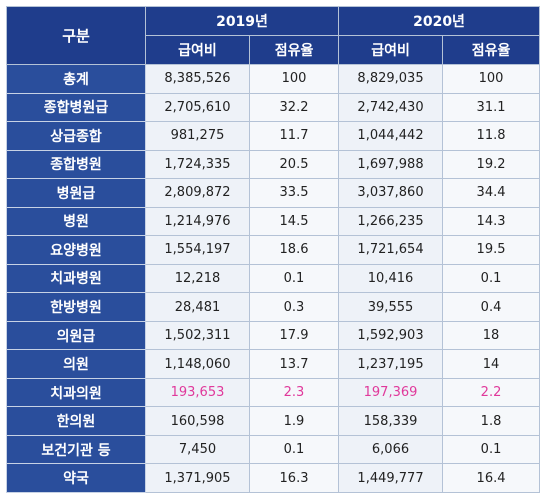  Describe the element at coordinates (391, 164) in the screenshot. I see `cell-benefit-2020: 1,697,988` at that location.